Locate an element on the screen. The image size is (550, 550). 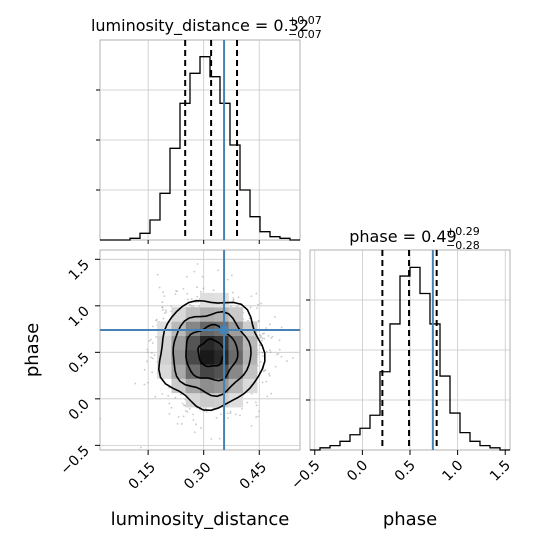
y-tick-label: 0.5 is located at coordinates (79, 363).